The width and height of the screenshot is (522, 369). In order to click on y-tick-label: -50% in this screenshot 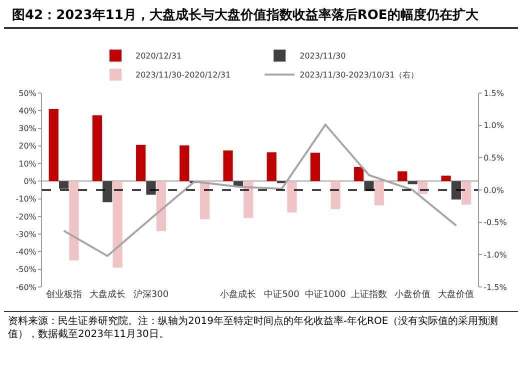, I will do `click(26, 269)`.